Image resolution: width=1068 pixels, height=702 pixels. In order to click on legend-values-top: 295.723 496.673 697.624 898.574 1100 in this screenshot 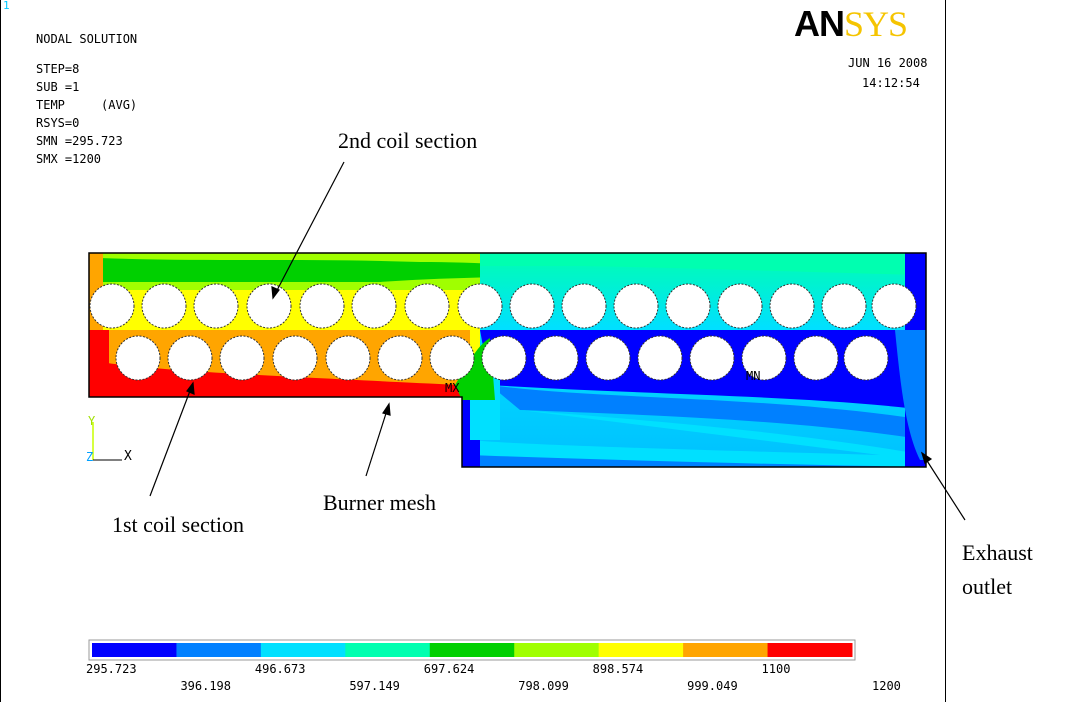, I will do `click(438, 669)`.